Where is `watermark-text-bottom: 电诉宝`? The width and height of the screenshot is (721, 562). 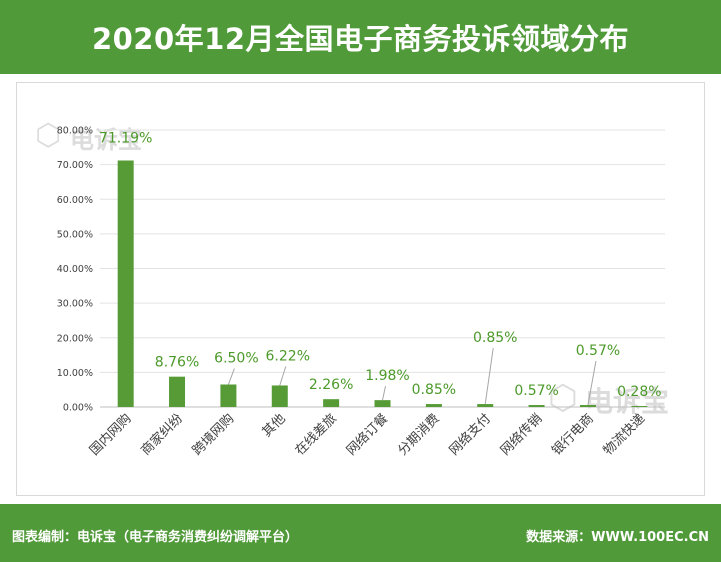
watermark-text-bottom: 电诉宝 is located at coordinates (627, 401).